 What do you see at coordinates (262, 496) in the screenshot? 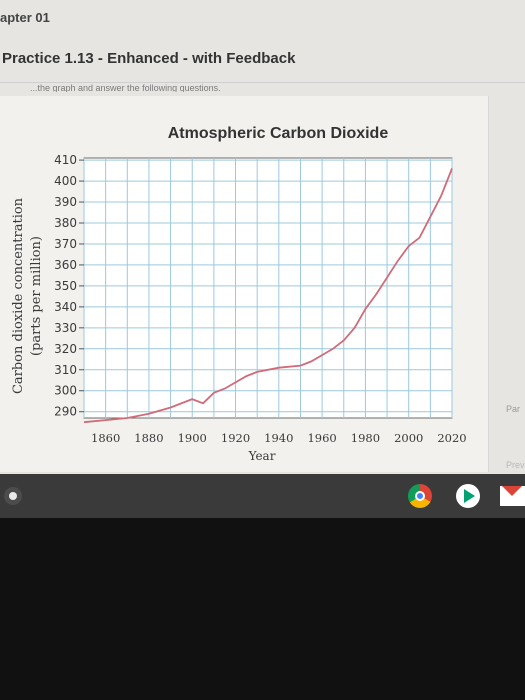
I see `taskbar` at bounding box center [262, 496].